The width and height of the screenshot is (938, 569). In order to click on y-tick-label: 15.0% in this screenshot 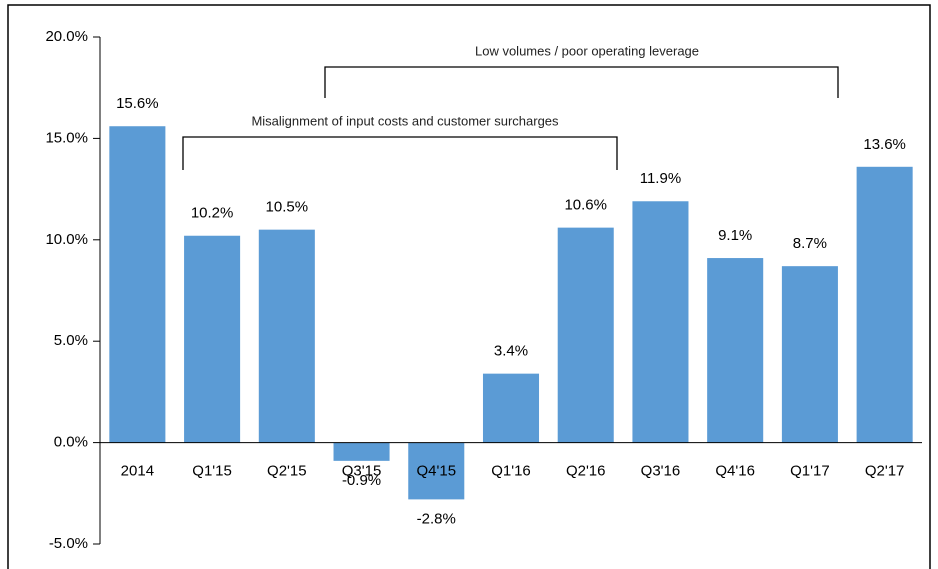, I will do `click(66, 137)`.